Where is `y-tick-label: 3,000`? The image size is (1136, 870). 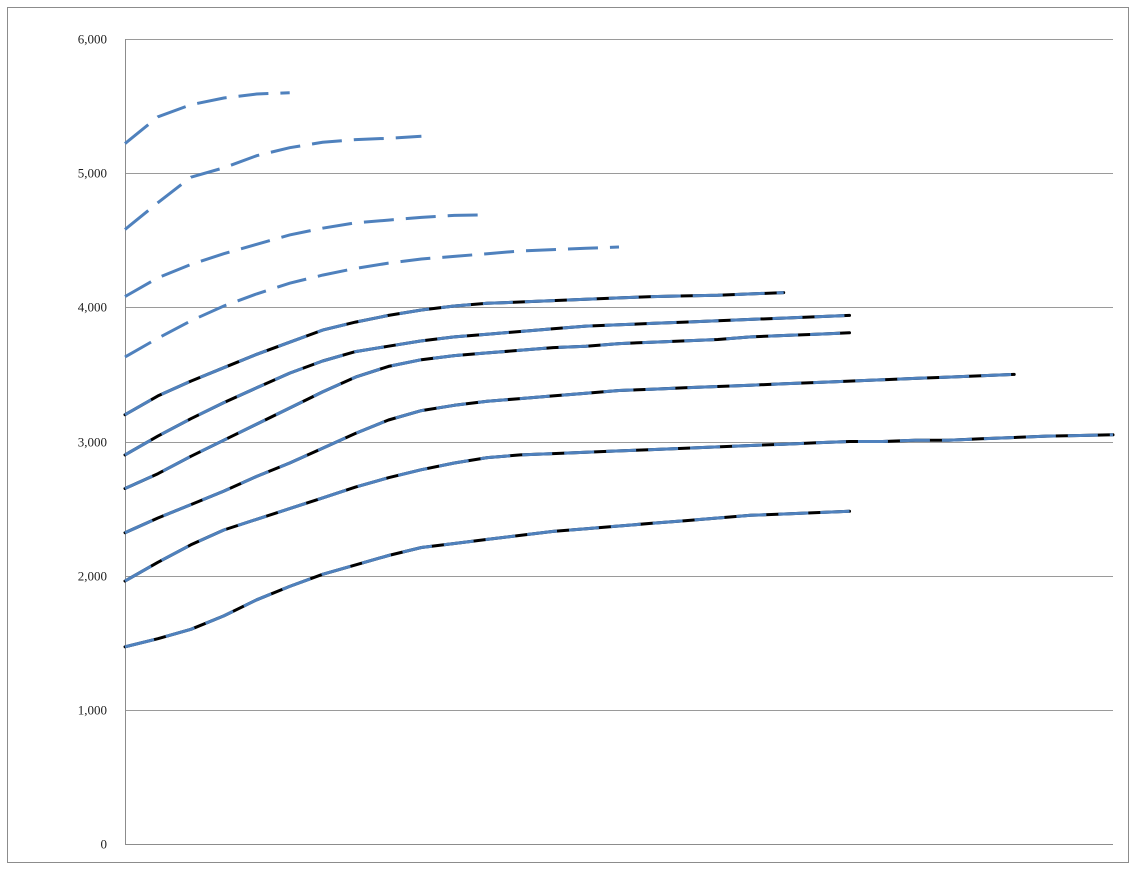 y-tick-label: 3,000 is located at coordinates (92, 442).